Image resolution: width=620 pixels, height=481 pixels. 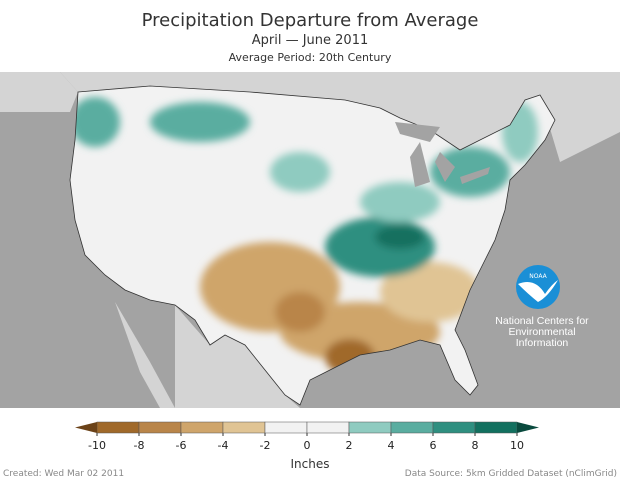 What do you see at coordinates (310, 464) in the screenshot?
I see `legend-unit: Inches` at bounding box center [310, 464].